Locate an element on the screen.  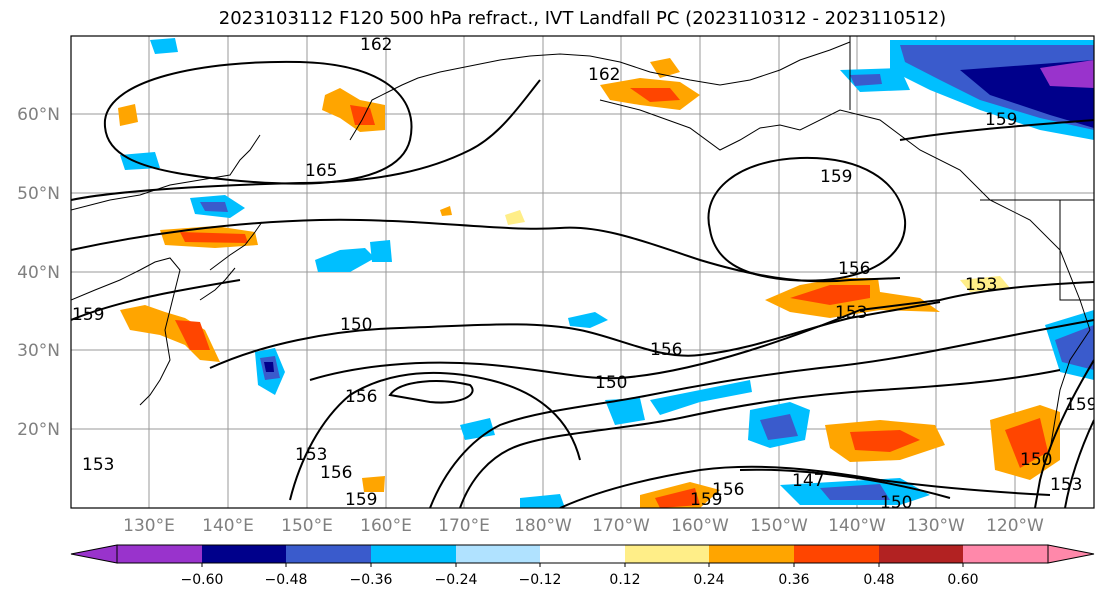
lon-label: 150°E is located at coordinates (307, 526).